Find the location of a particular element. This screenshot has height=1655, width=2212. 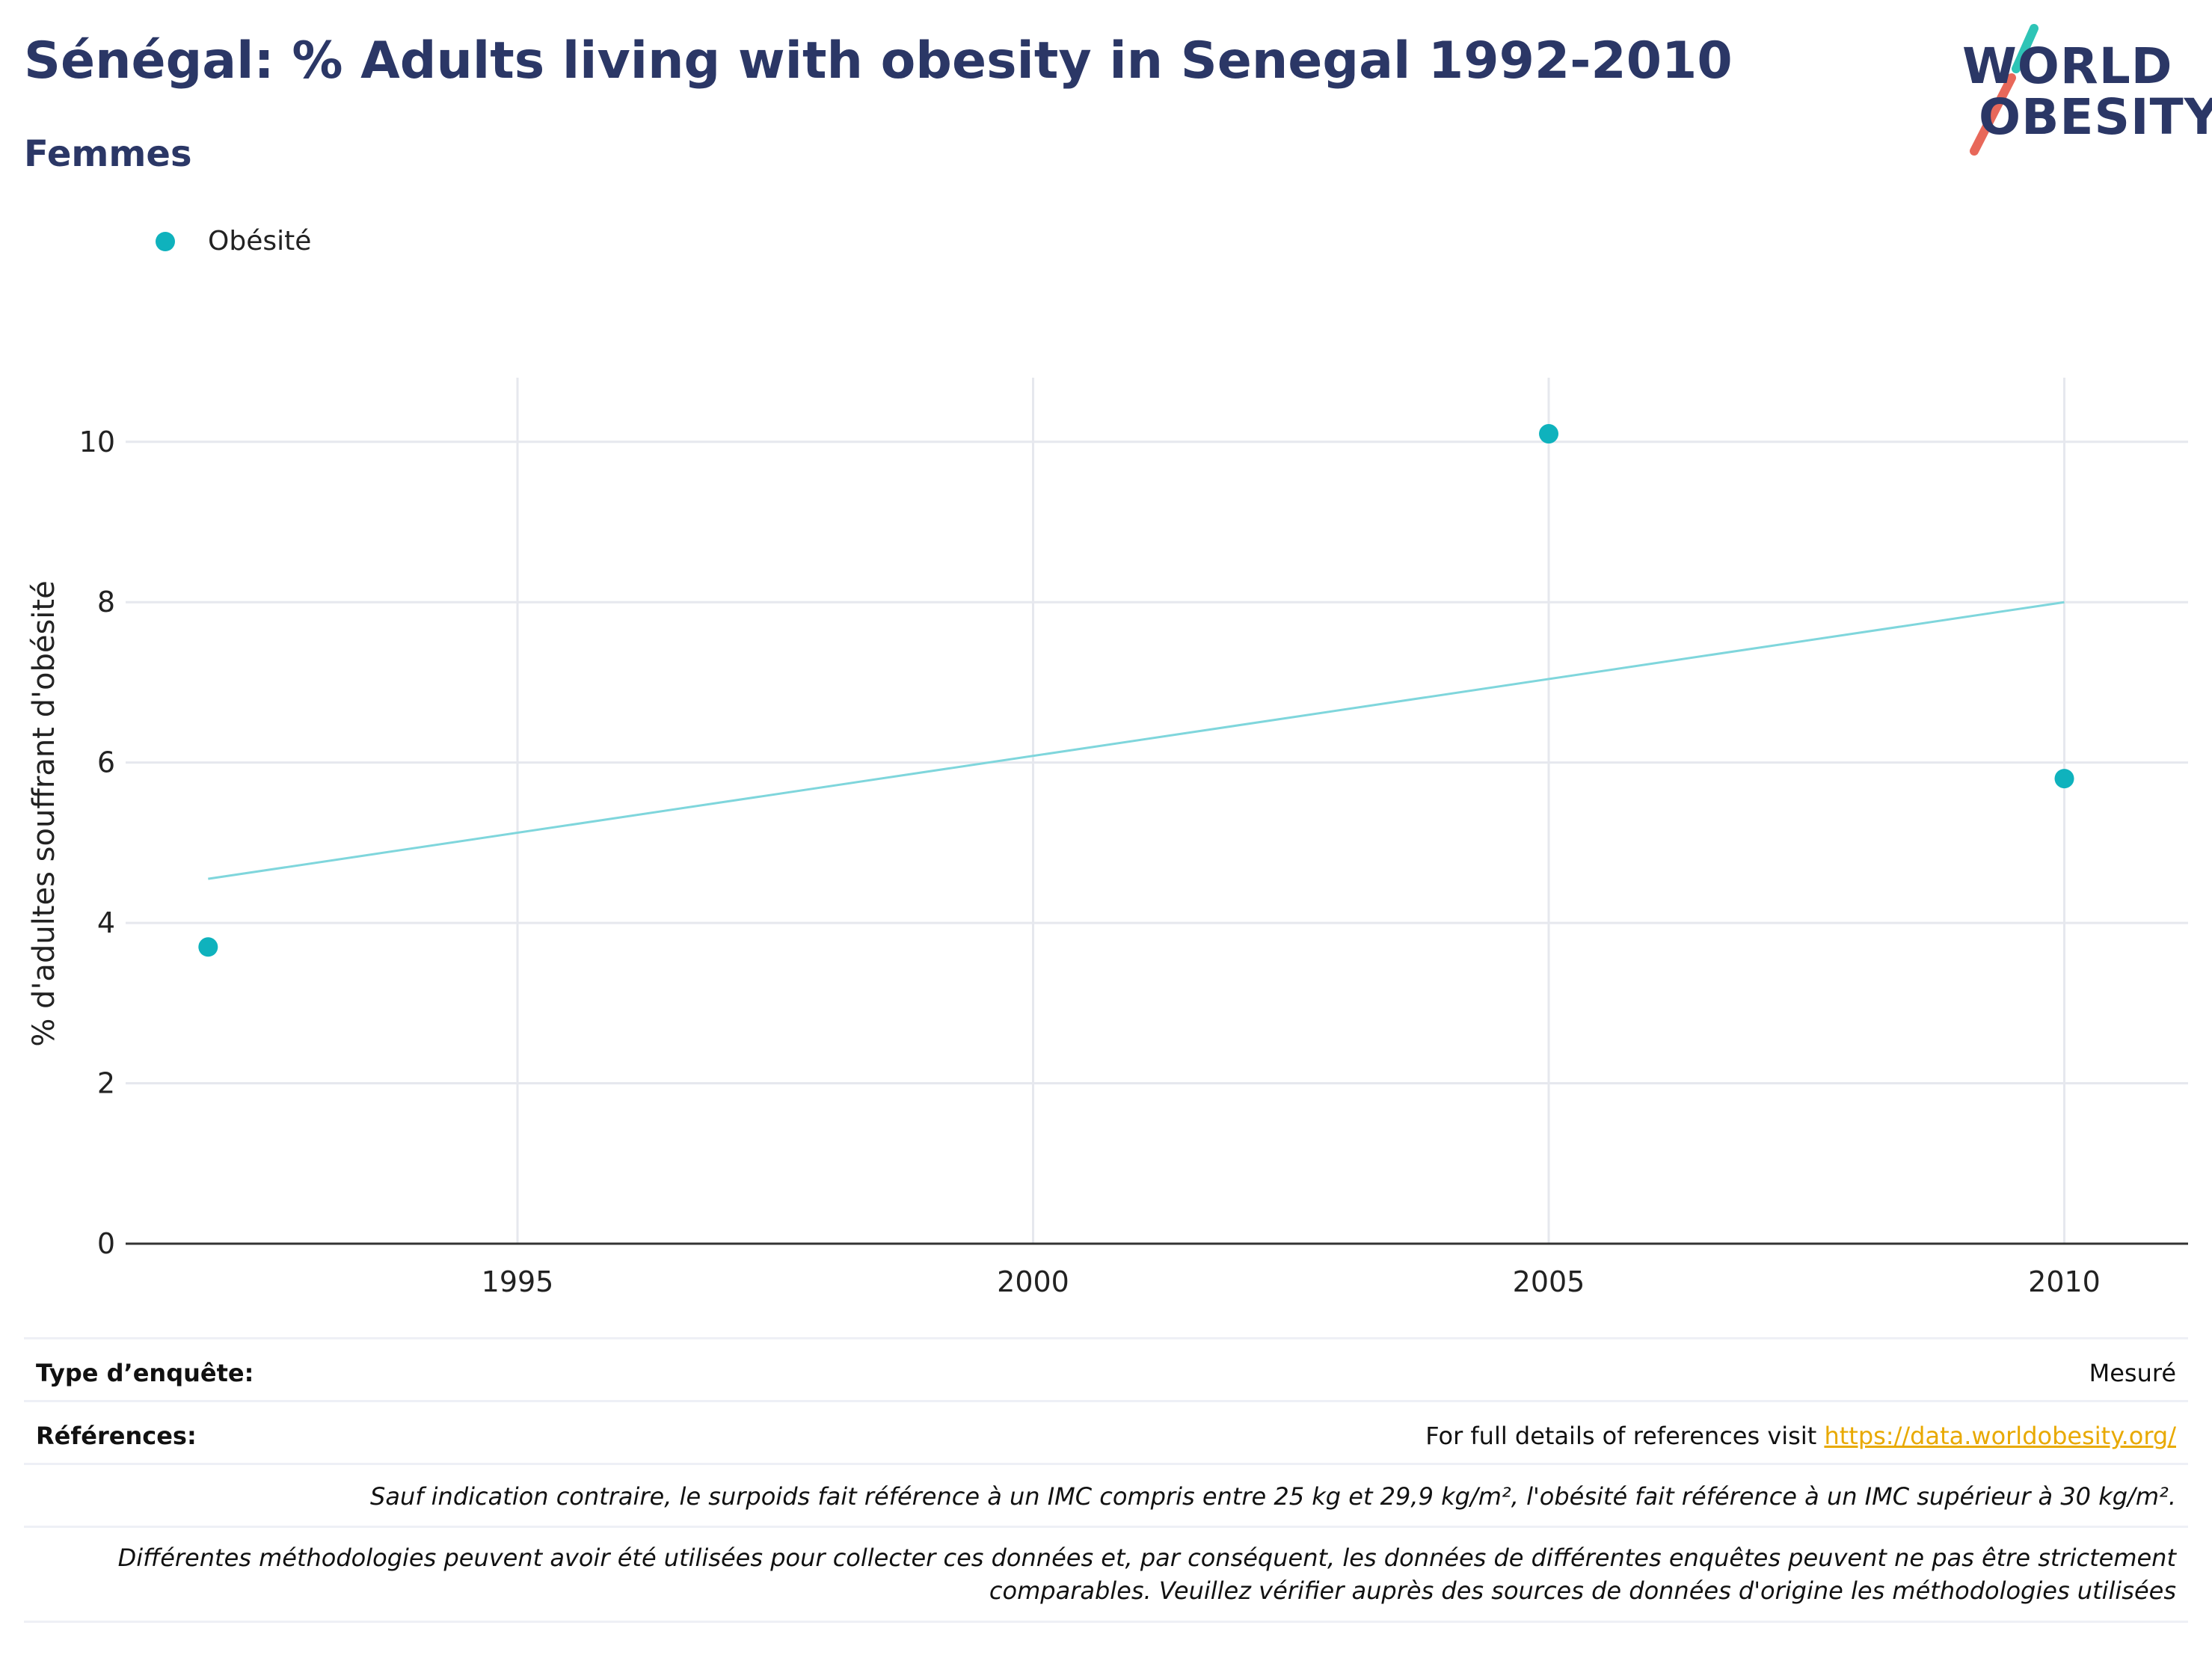

chart-subtitle: Femmes is located at coordinates (108, 154).